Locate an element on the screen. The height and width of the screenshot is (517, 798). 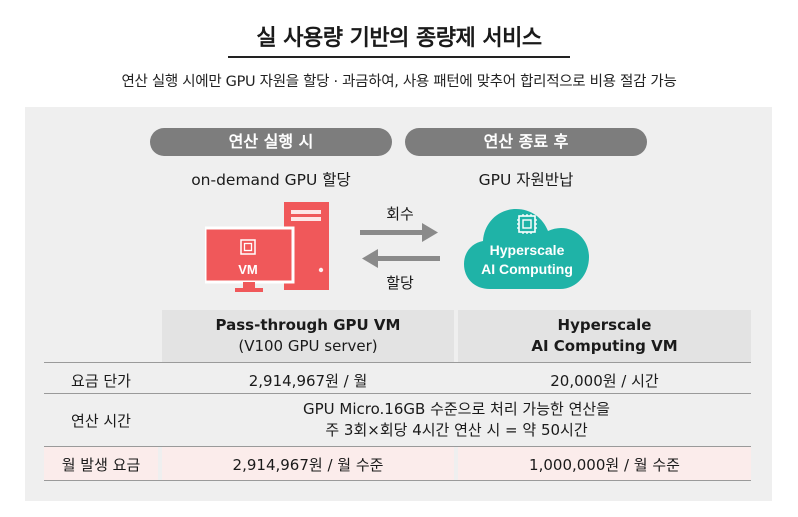
header-hyperscale-sub: AI Computing VM is located at coordinates (604, 346).